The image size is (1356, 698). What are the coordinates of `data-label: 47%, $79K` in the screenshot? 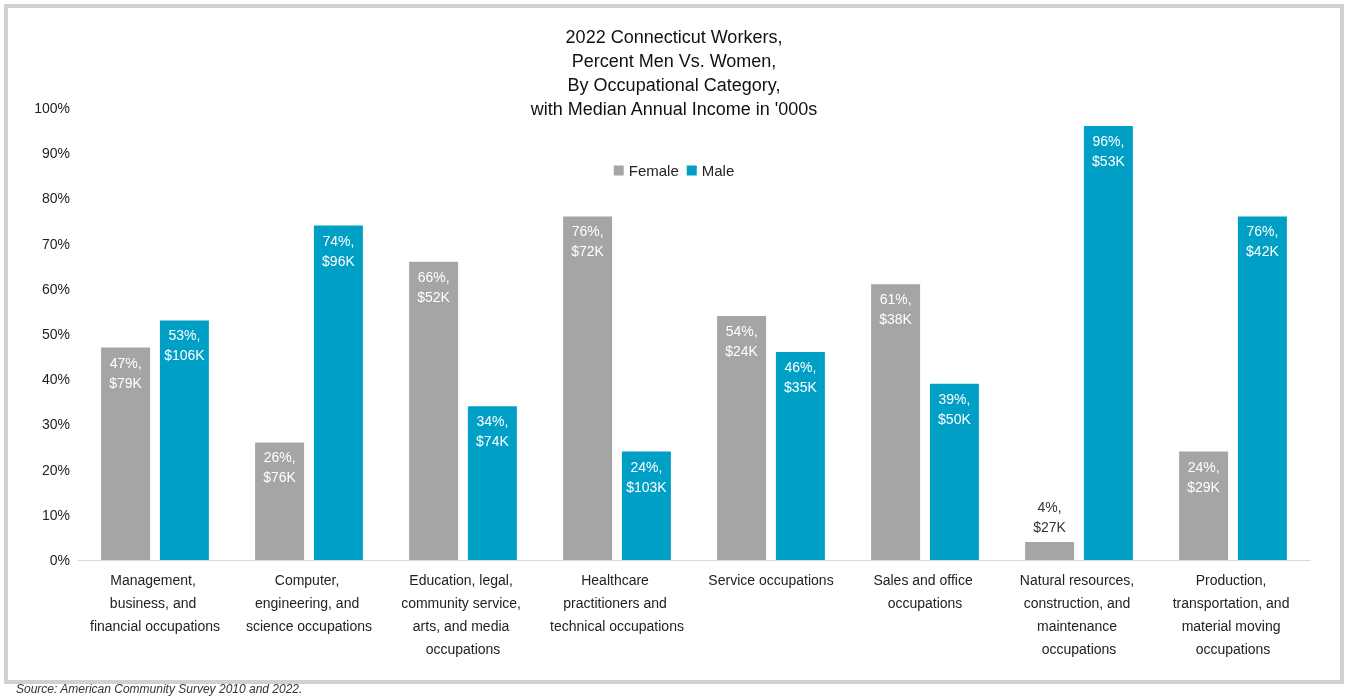 It's located at (126, 372).